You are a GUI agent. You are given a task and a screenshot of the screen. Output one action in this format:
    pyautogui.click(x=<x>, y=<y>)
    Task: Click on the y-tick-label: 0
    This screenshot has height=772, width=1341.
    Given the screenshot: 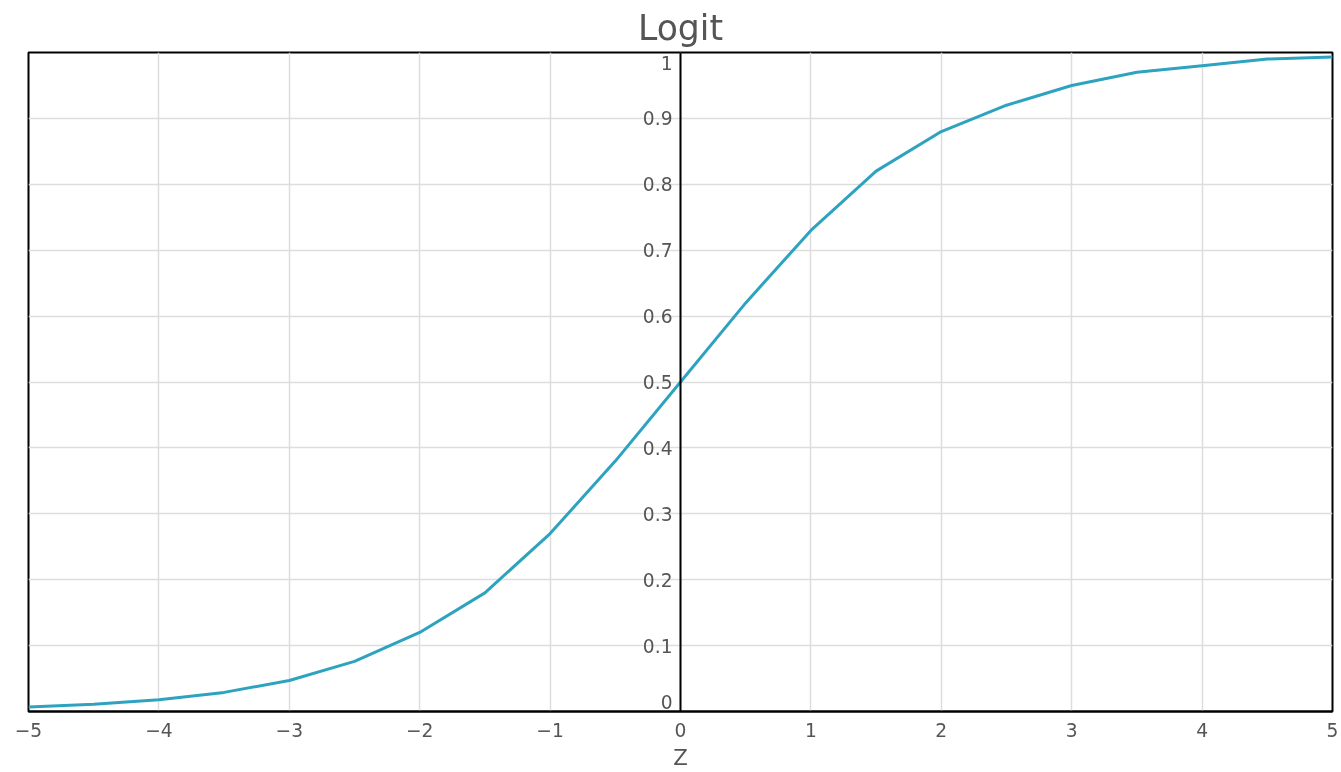 What is the action you would take?
    pyautogui.click(x=666, y=702)
    